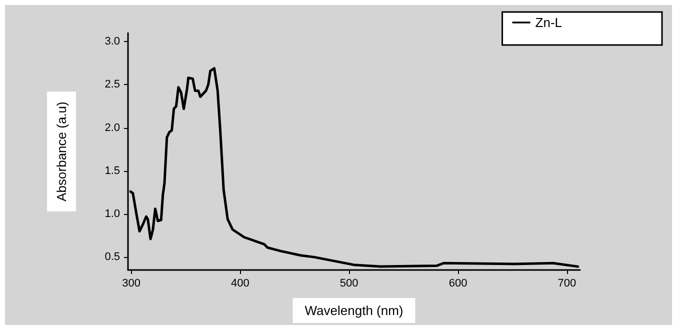  Describe the element at coordinates (458, 284) in the screenshot. I see `x-tick-label: 600` at that location.